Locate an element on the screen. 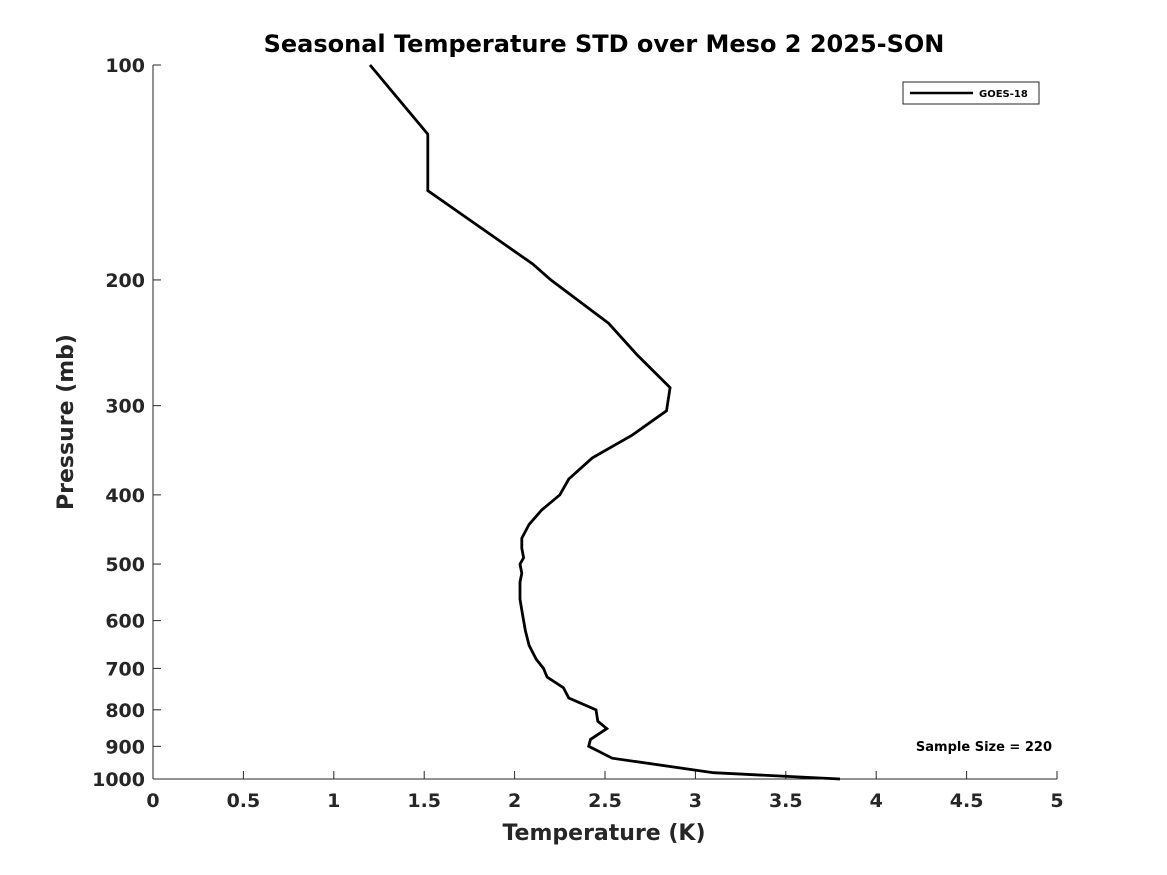 This screenshot has width=1167, height=875. y-axis-label: Pressure (mb) is located at coordinates (66, 422).